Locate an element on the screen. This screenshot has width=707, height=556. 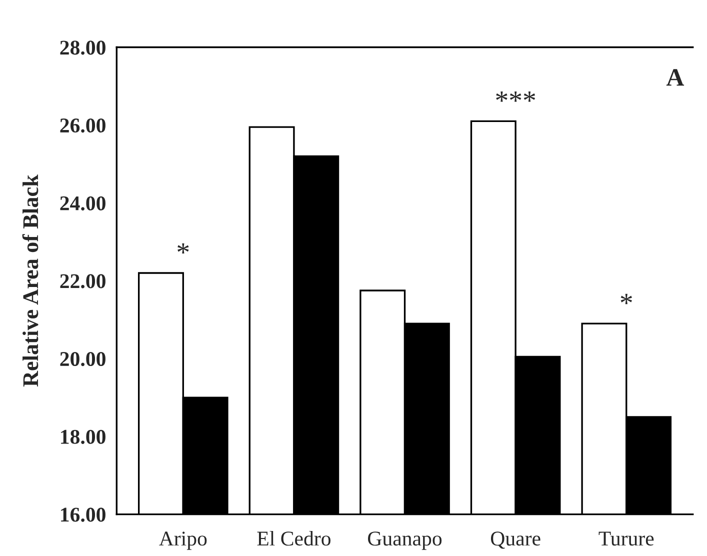
y-tick-label: 28.00 is located at coordinates (83, 47).